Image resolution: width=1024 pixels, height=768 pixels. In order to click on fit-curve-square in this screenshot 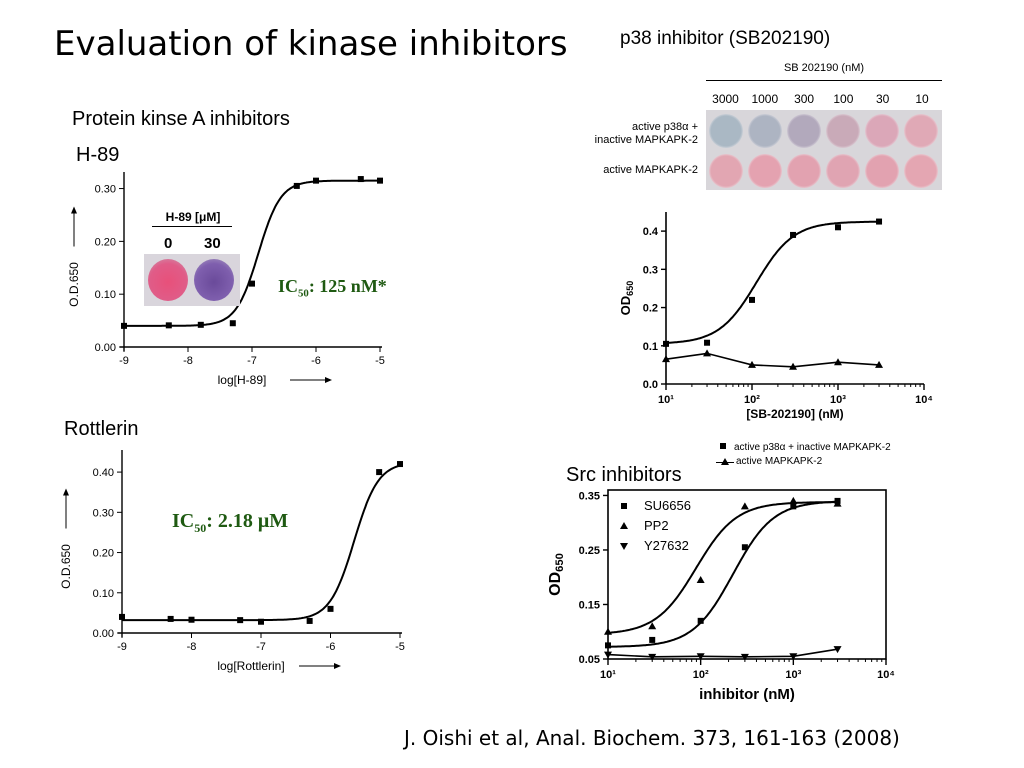, I will do `click(772, 282)`.